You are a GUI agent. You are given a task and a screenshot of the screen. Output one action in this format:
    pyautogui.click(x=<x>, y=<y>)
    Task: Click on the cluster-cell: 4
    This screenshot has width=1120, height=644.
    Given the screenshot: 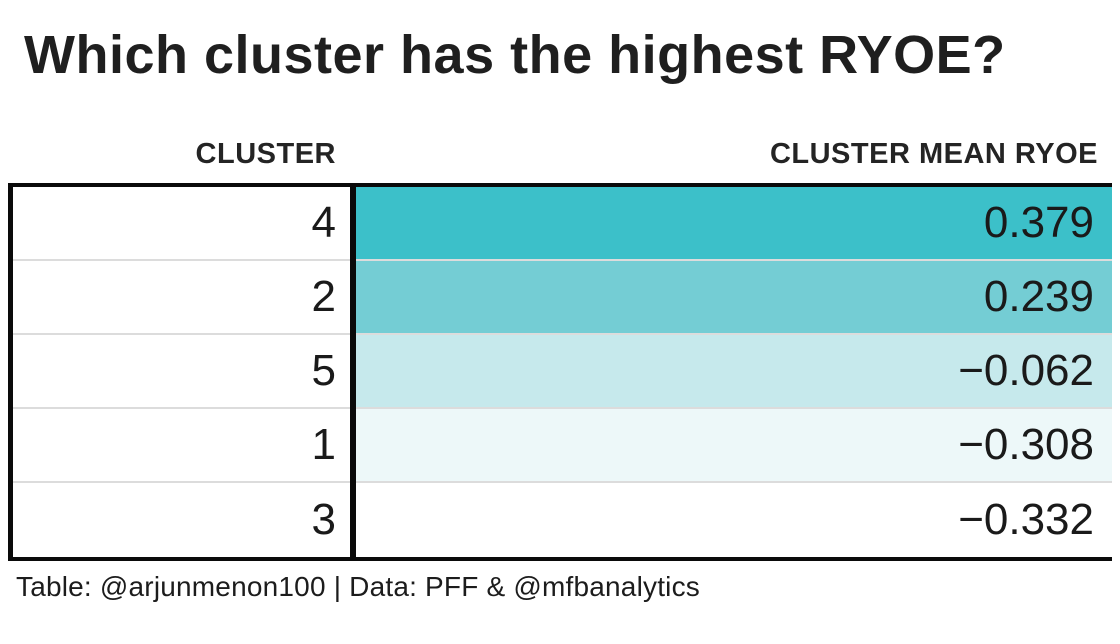 What is the action you would take?
    pyautogui.click(x=323, y=223)
    